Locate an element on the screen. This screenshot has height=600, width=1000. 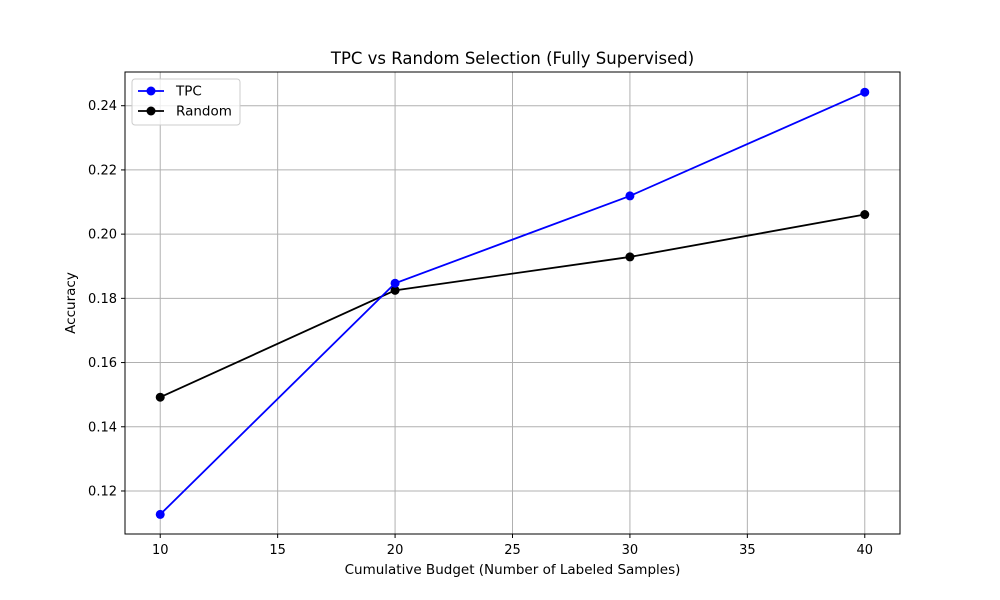
x-tick-label: 10 is located at coordinates (160, 550).